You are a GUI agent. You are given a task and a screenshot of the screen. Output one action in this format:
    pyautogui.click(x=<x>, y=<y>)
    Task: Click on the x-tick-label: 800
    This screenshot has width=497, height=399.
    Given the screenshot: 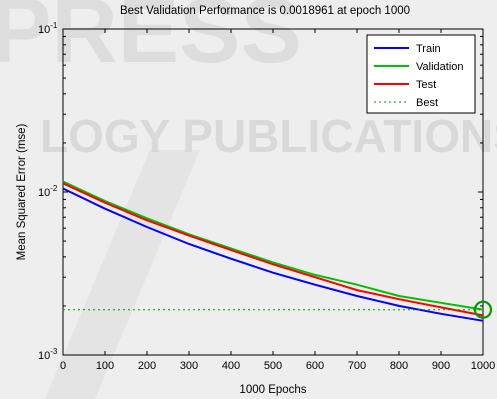 What is the action you would take?
    pyautogui.click(x=399, y=366)
    